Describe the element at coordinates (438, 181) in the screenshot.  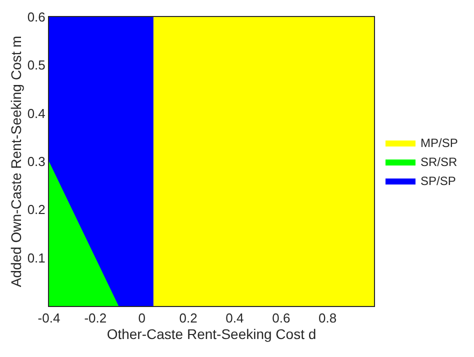
I see `legend-label: SP/SP` at that location.